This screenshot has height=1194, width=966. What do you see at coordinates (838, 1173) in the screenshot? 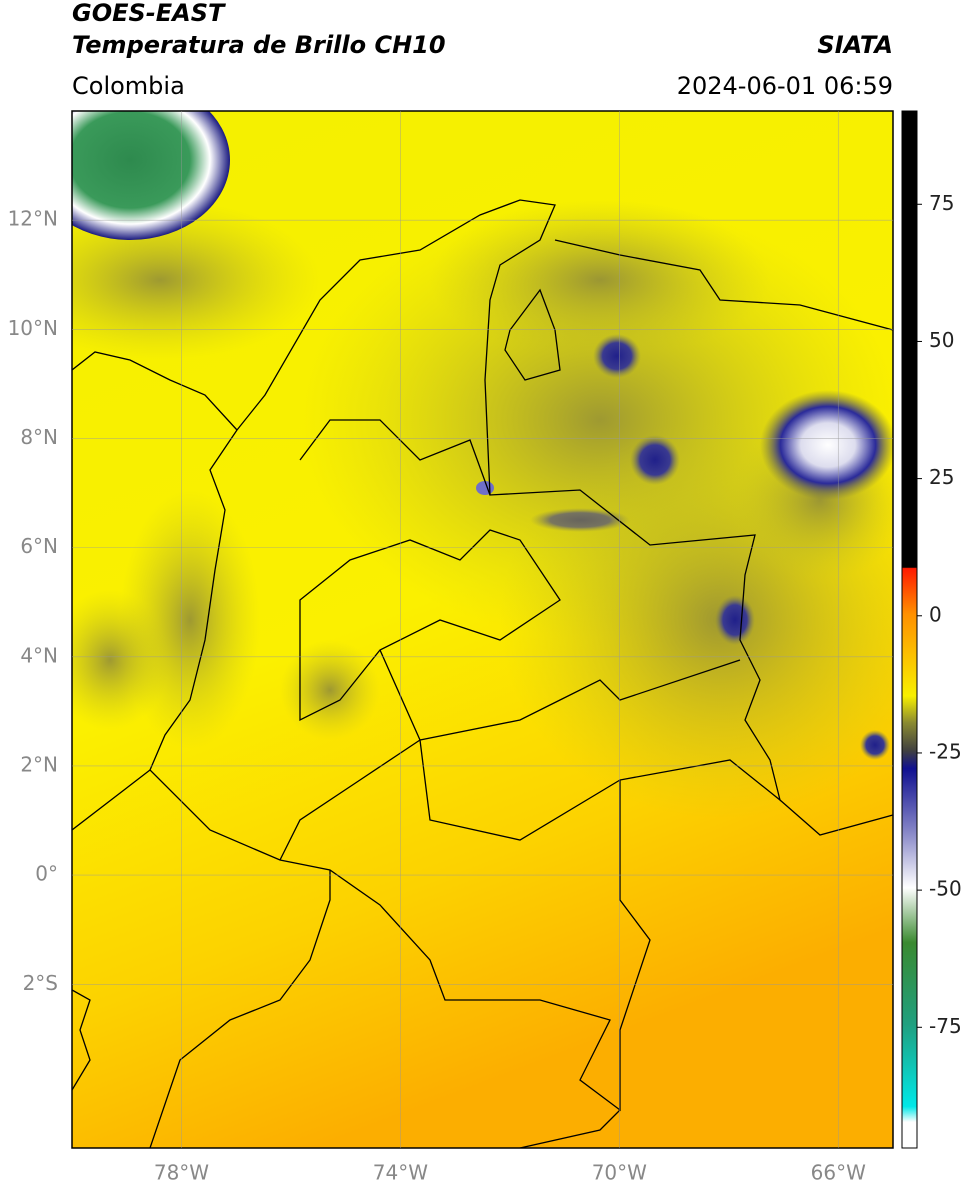
I see `lon-tick-label: 66°W` at bounding box center [838, 1173].